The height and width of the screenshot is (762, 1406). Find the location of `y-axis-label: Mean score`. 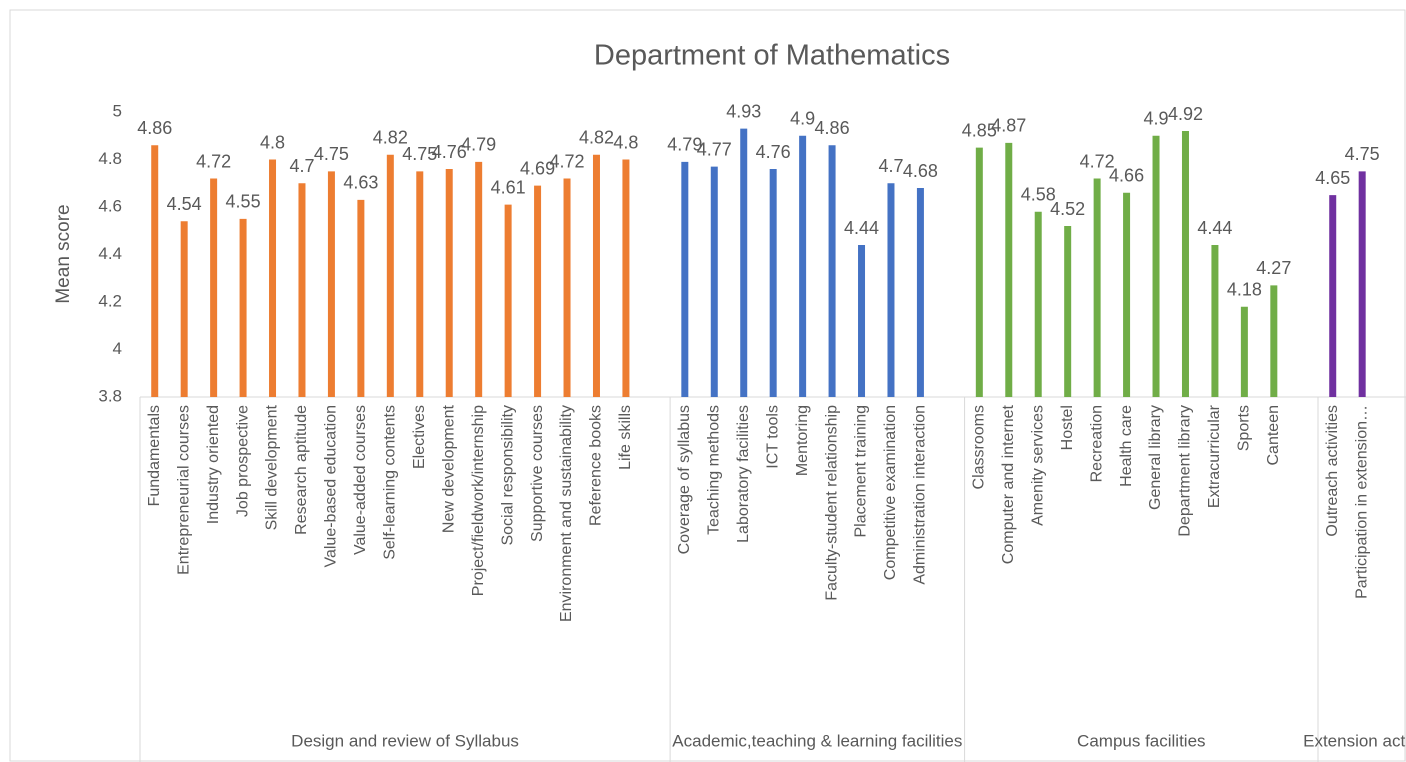

y-axis-label: Mean score is located at coordinates (63, 253).